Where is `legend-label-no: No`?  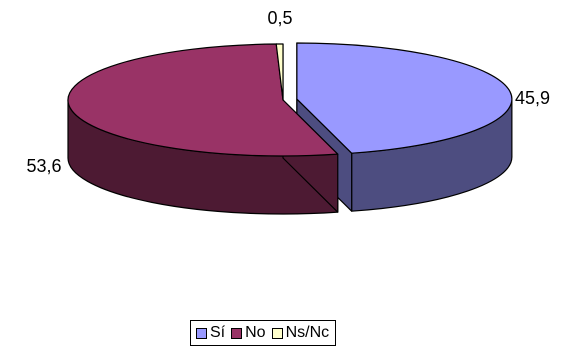
legend-label-no: No is located at coordinates (255, 332).